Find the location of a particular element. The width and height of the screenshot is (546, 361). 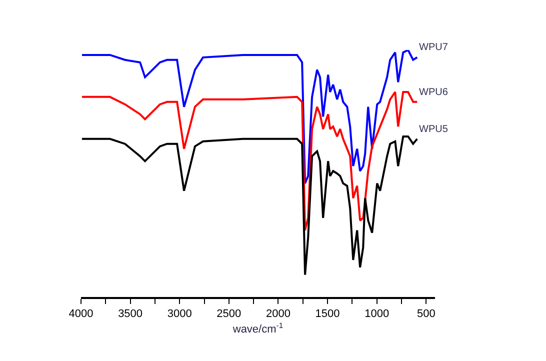

x-tick-label: 3000 is located at coordinates (179, 314).